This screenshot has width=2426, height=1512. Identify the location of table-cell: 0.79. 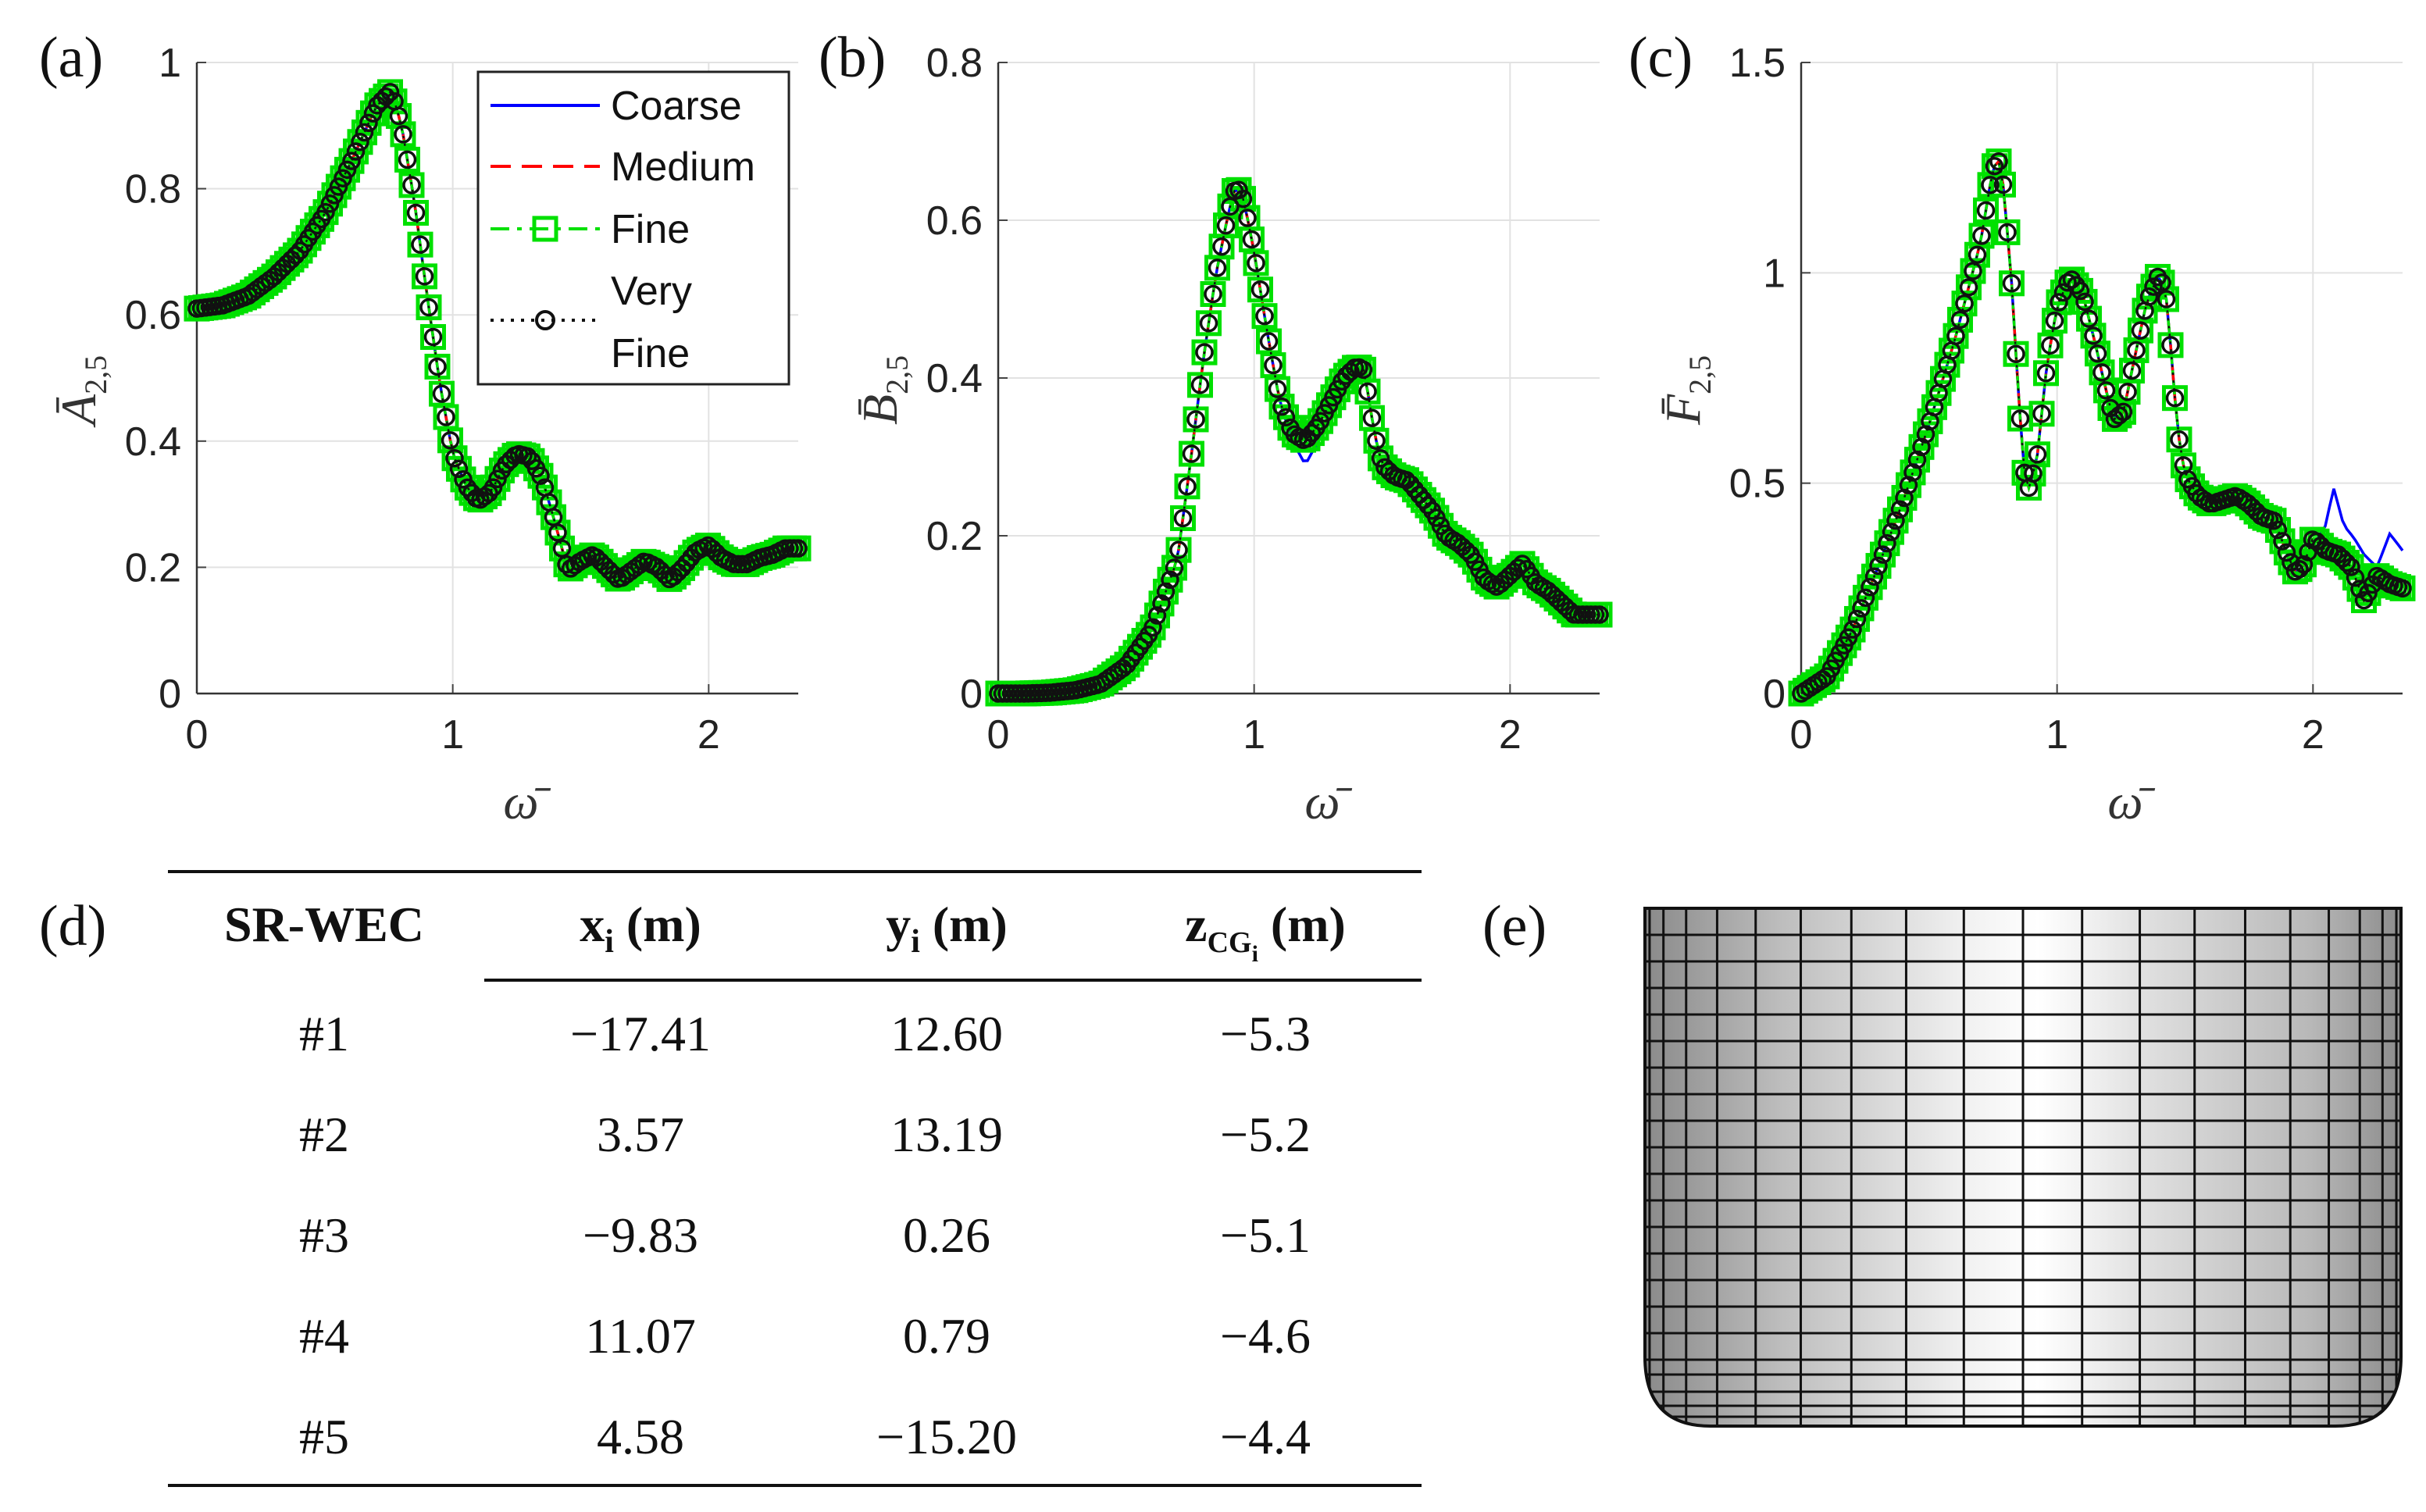
(946, 1336).